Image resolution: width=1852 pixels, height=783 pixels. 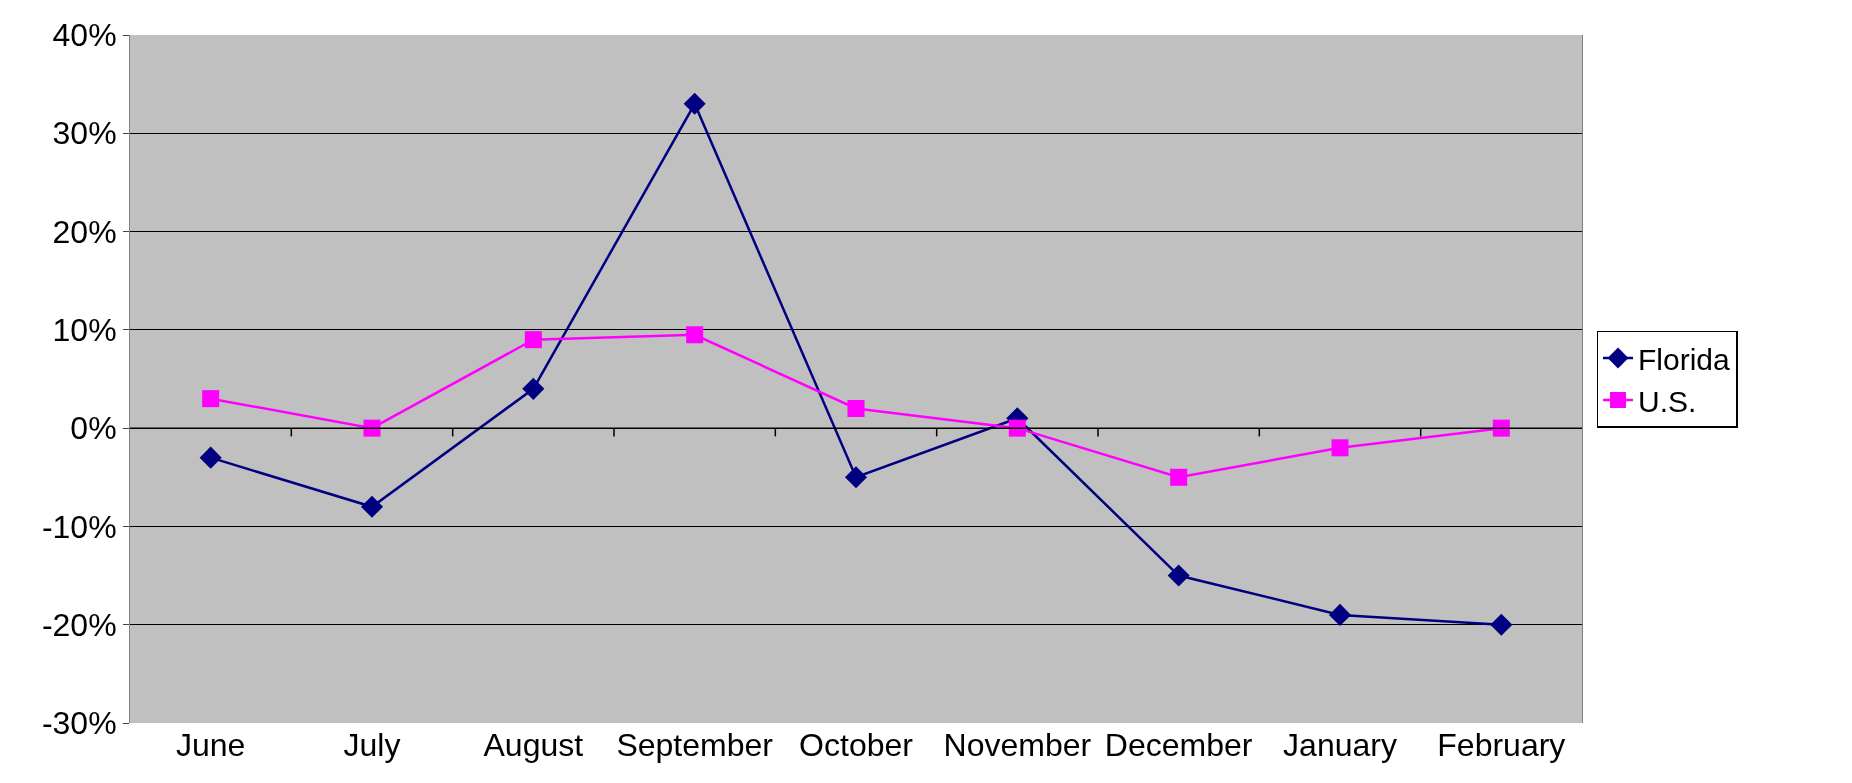 I want to click on y-tick-label: 10%, so click(x=84, y=330).